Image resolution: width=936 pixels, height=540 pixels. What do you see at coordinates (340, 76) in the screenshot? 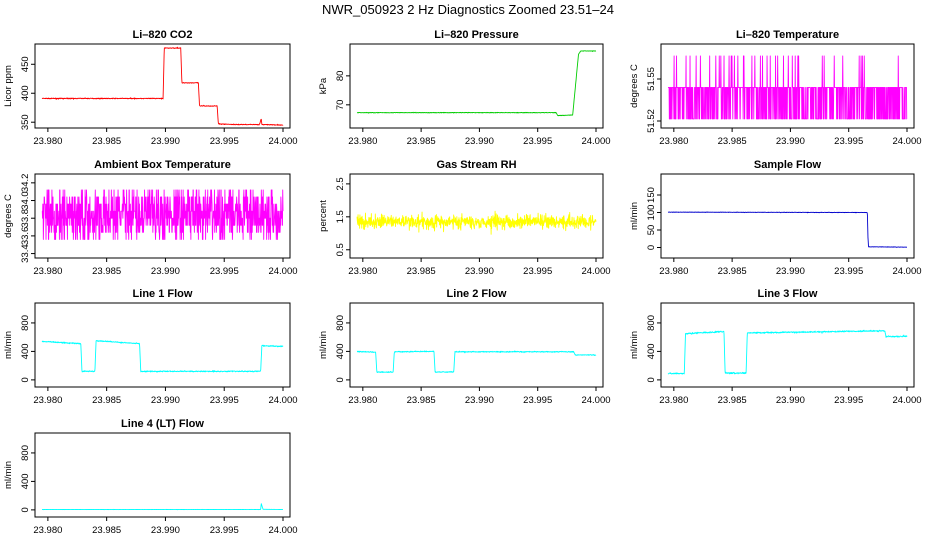
I see `y-tick-label: 80` at bounding box center [340, 76].